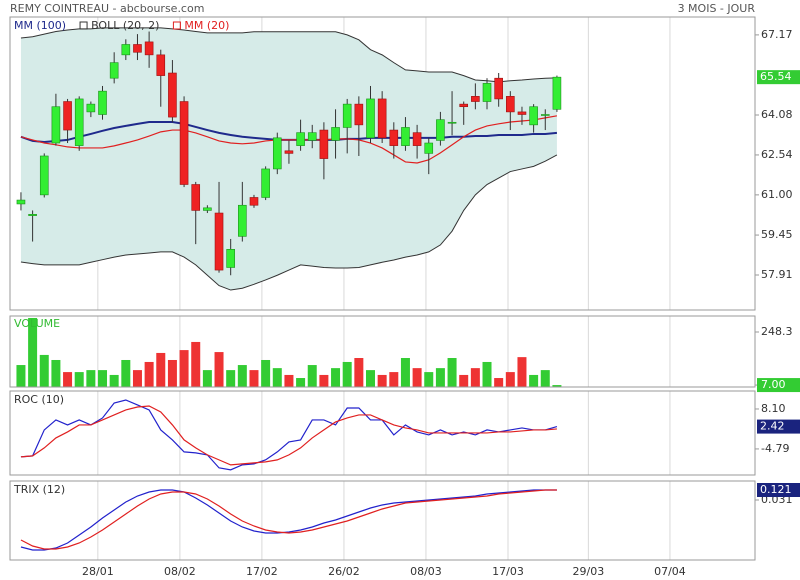 The image size is (800, 580). I want to click on y-tick-label: 67.17, so click(777, 34).